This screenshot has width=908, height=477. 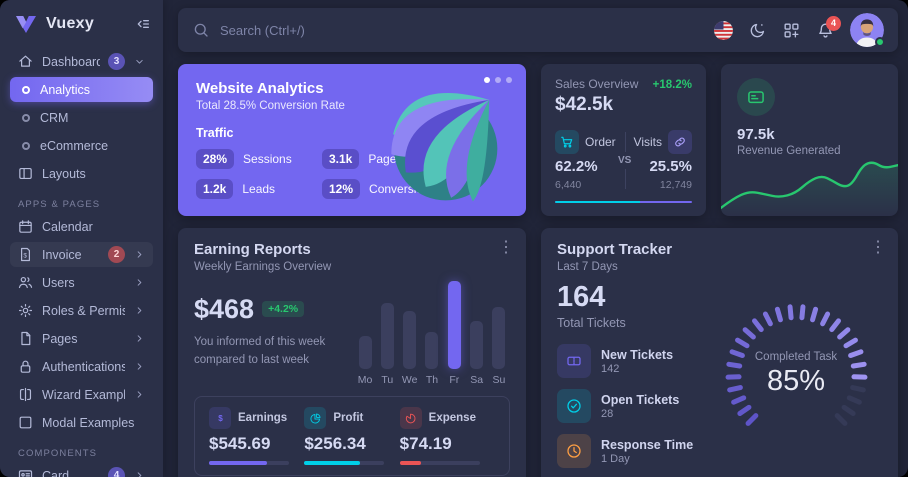 I want to click on traffic-stat-sessions: 28% Sessions, so click(x=255, y=159).